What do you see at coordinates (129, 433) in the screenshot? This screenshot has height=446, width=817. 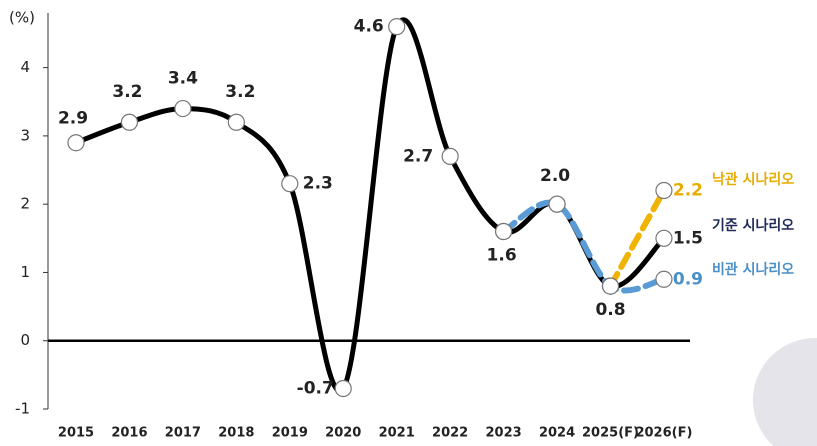 I see `x-tick-label: 2016` at bounding box center [129, 433].